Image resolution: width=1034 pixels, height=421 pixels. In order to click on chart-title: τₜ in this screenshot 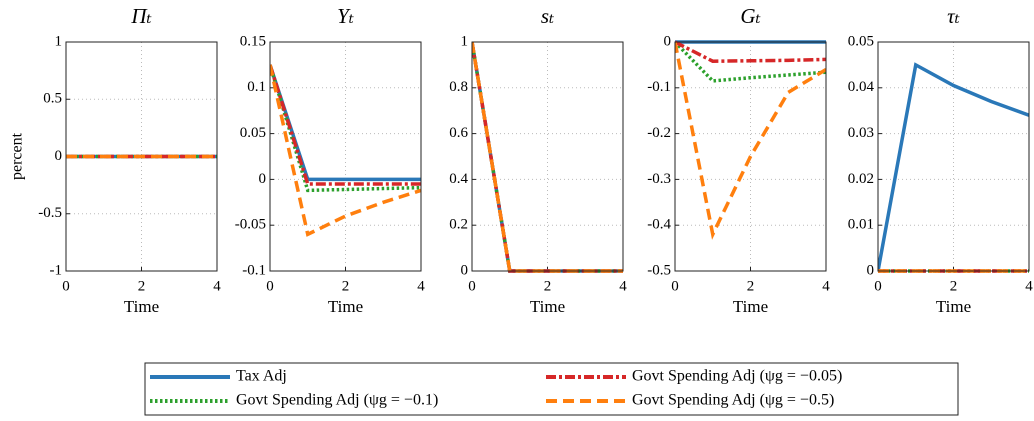, I will do `click(953, 16)`.